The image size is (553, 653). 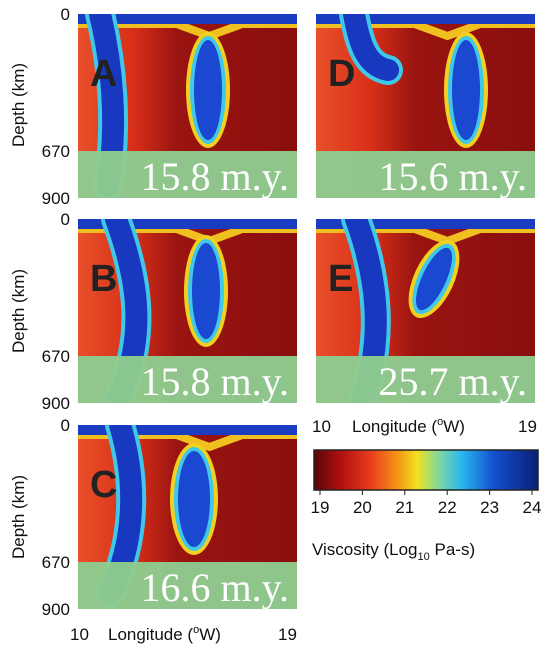 I want to click on slab, so click(x=371, y=47).